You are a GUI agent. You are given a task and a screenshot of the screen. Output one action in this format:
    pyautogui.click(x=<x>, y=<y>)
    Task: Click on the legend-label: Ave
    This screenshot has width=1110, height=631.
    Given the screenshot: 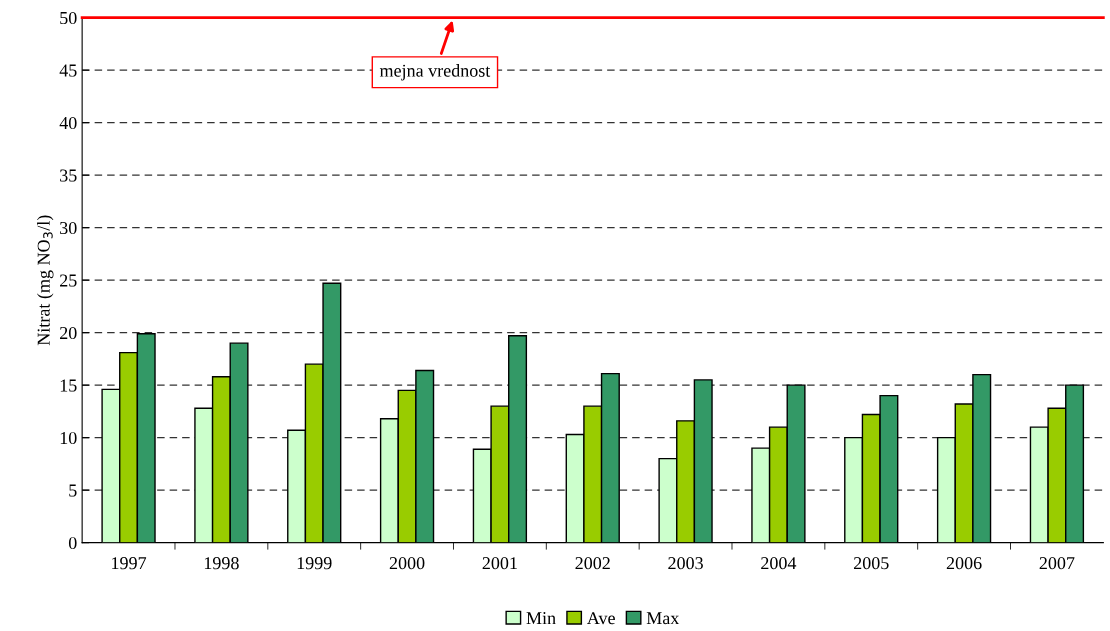 What is the action you would take?
    pyautogui.click(x=600, y=618)
    